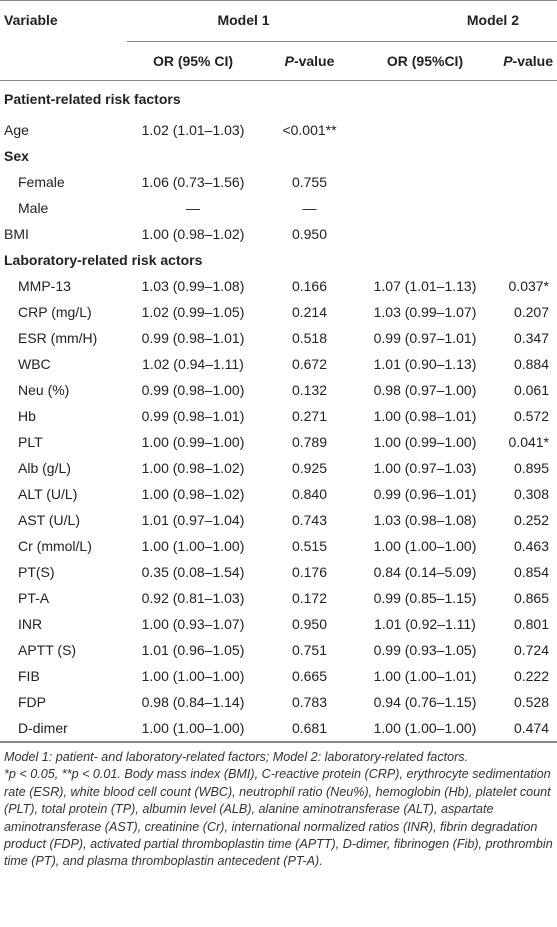 The height and width of the screenshot is (927, 557). I want to click on p-italic-2: P, so click(508, 61).